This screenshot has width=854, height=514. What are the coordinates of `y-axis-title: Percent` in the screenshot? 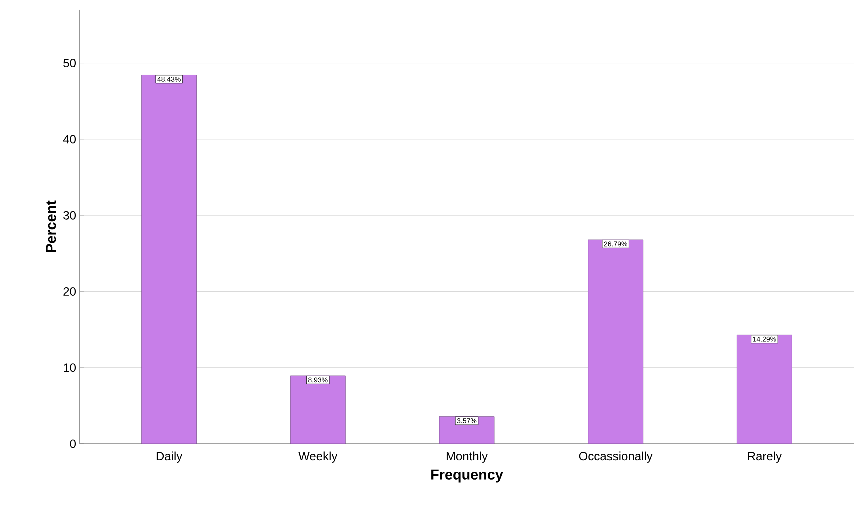 It's located at (51, 226).